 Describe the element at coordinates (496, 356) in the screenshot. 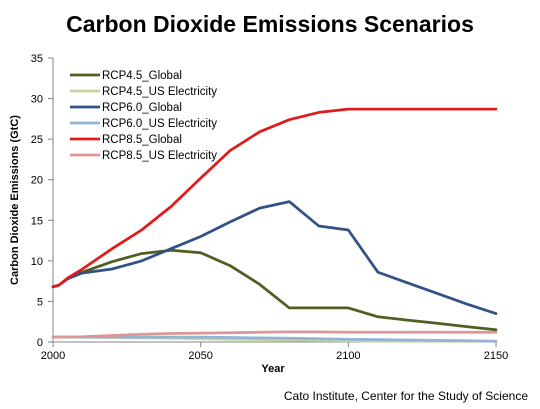

I see `x-tick-label: 2150` at that location.